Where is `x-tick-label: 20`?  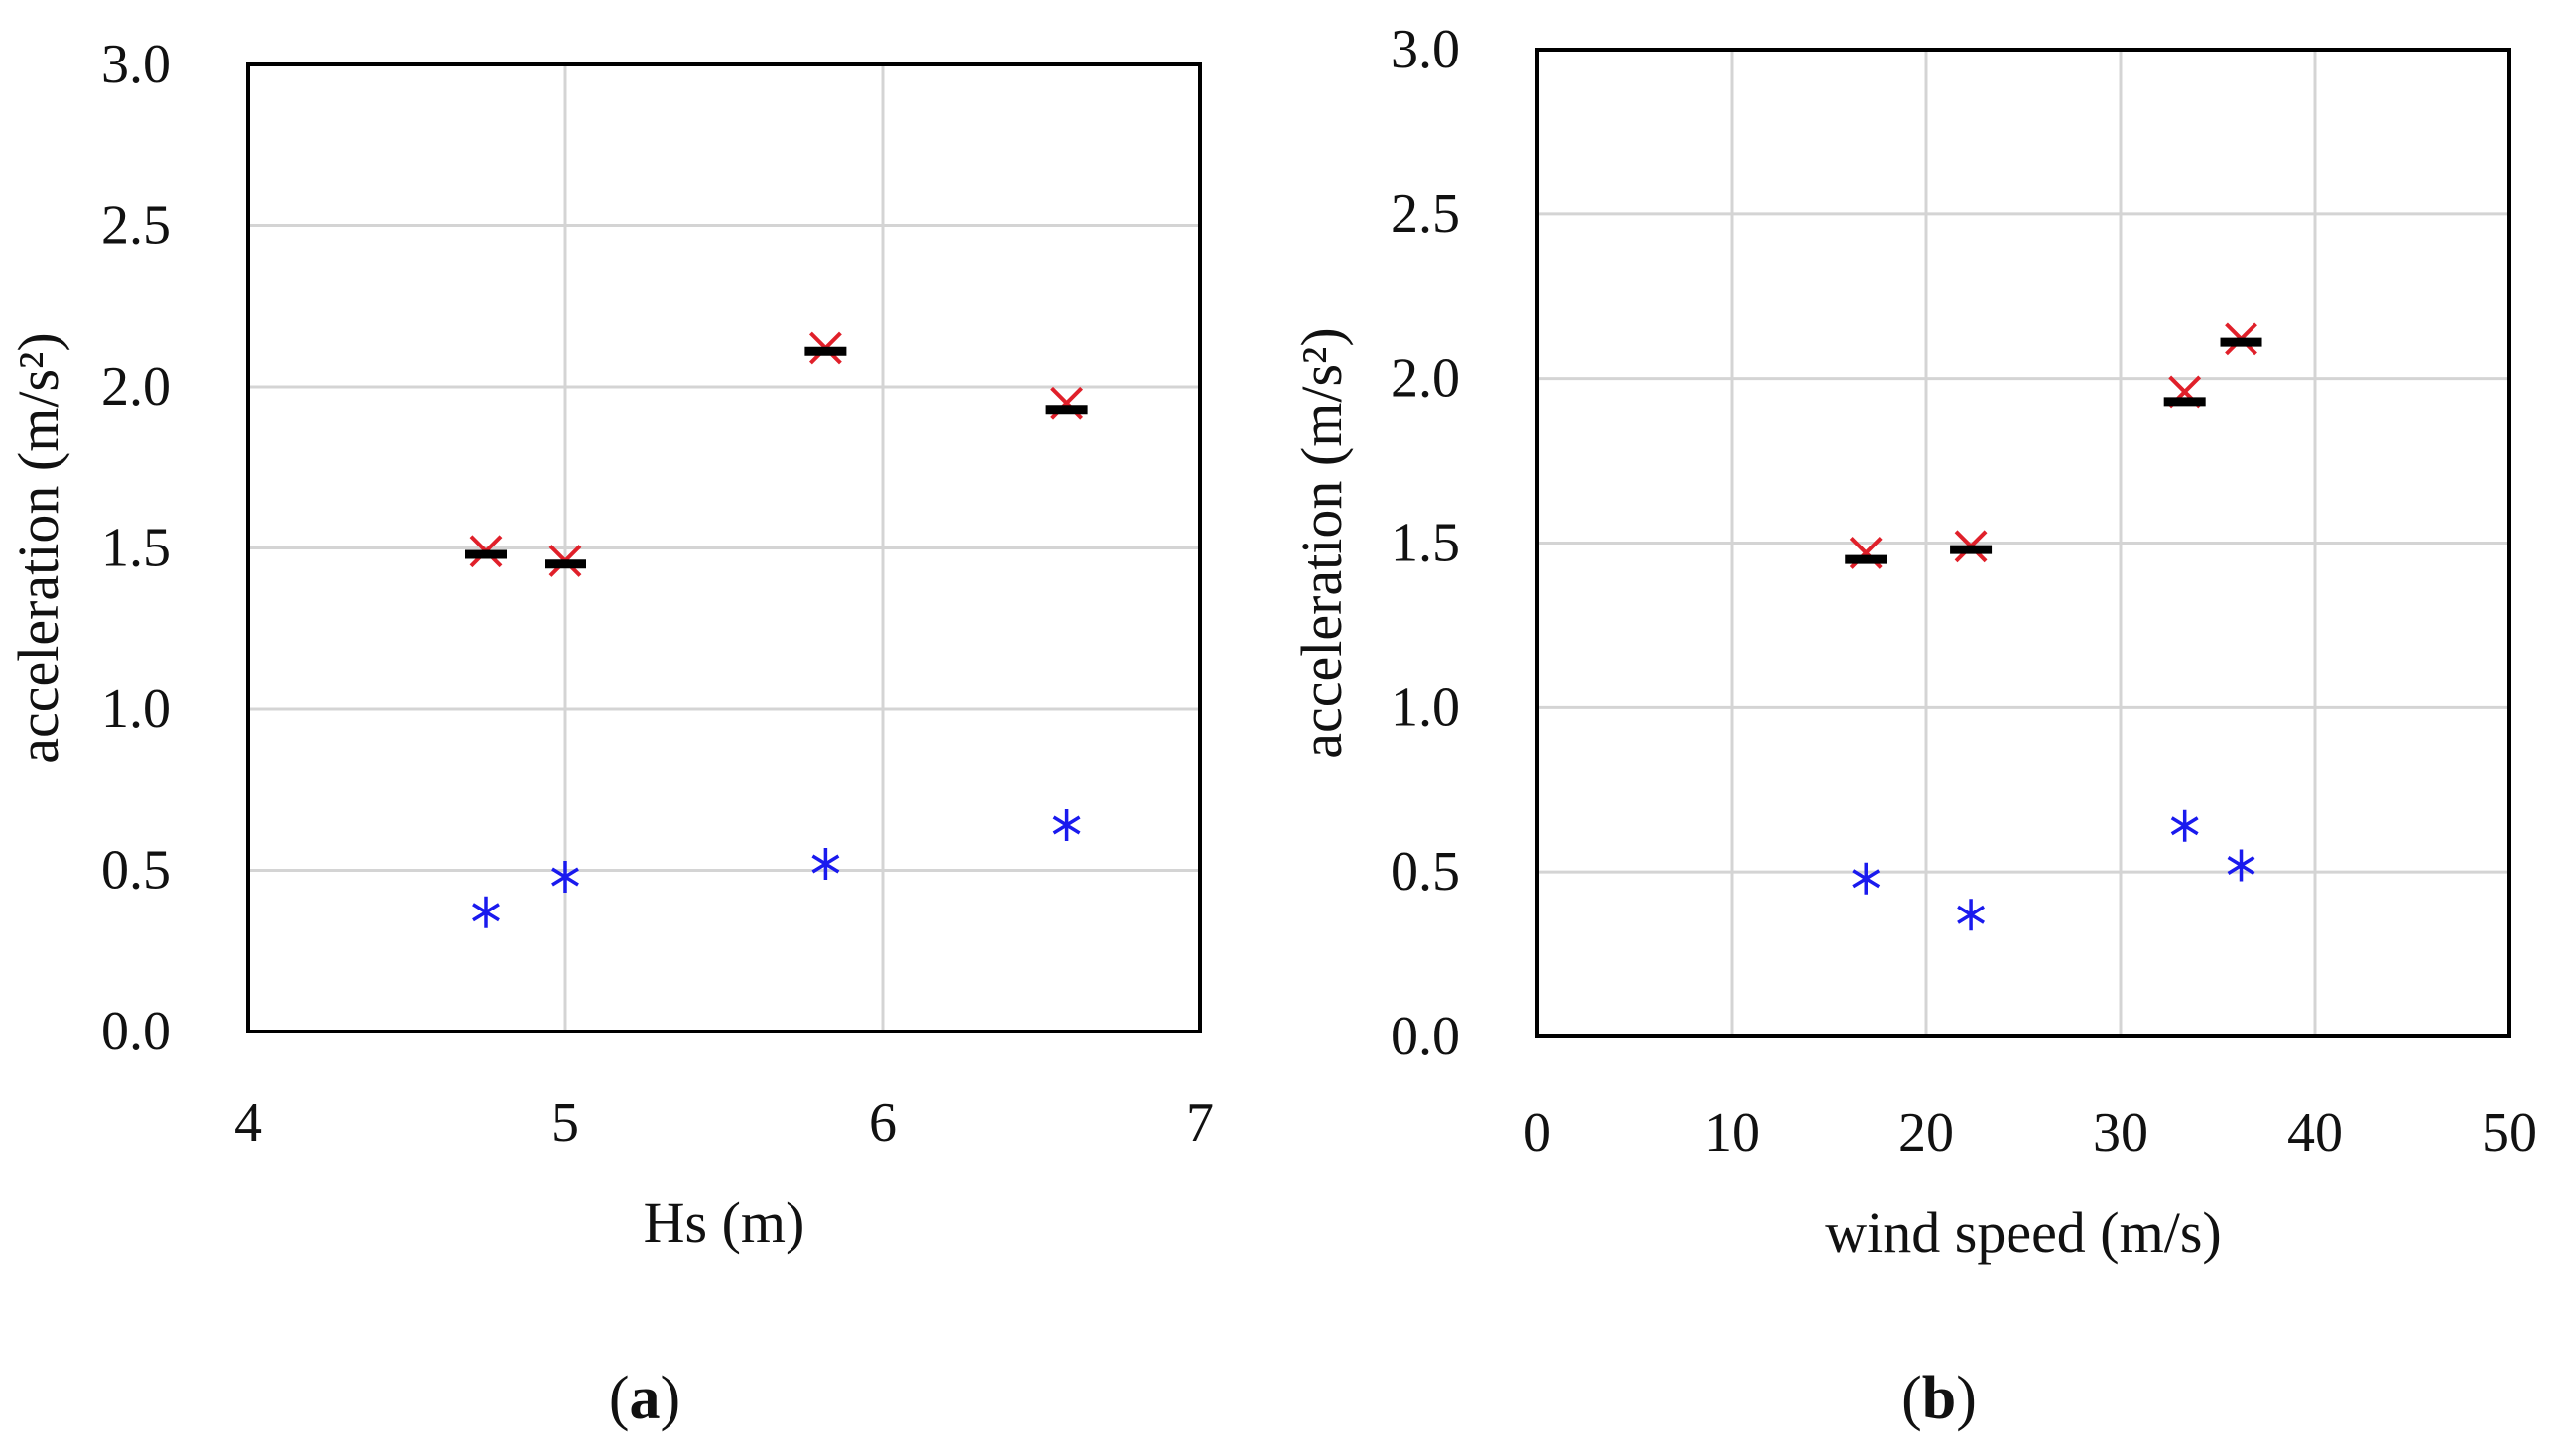 x-tick-label: 20 is located at coordinates (1926, 1132).